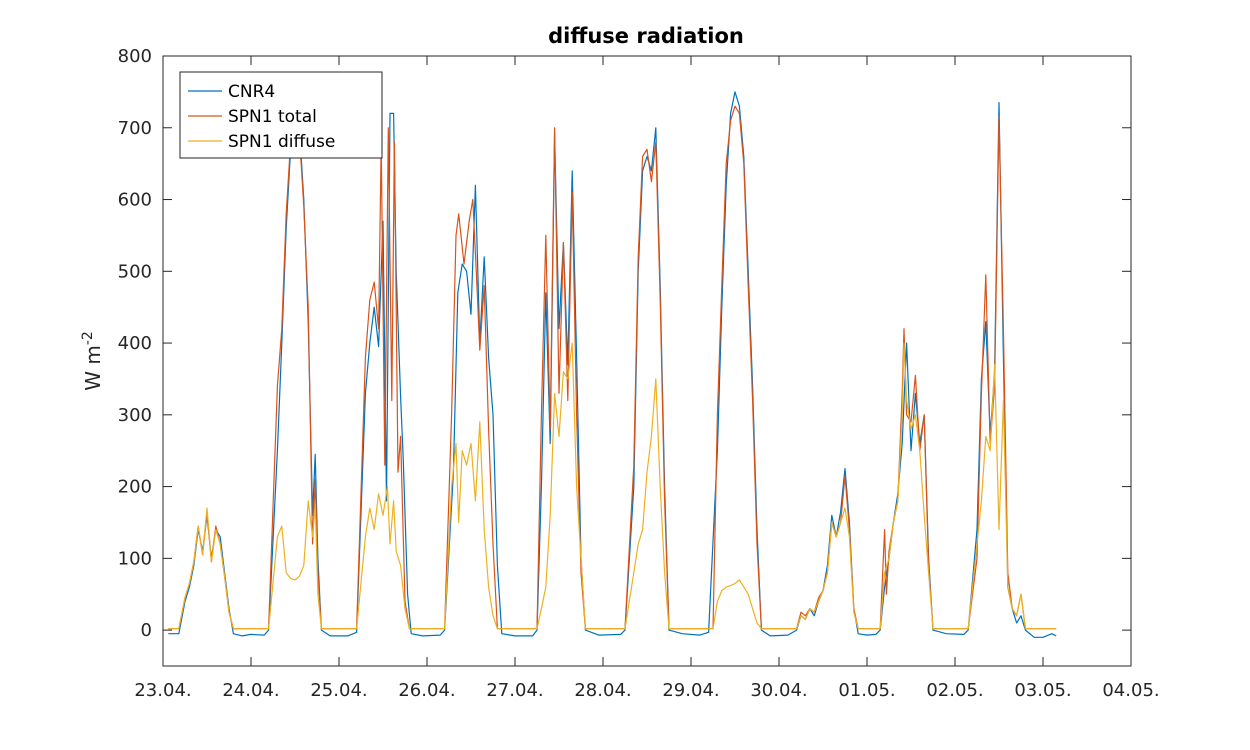 This screenshot has height=750, width=1250. What do you see at coordinates (602, 690) in the screenshot?
I see `x-tick-label: 28.04.` at bounding box center [602, 690].